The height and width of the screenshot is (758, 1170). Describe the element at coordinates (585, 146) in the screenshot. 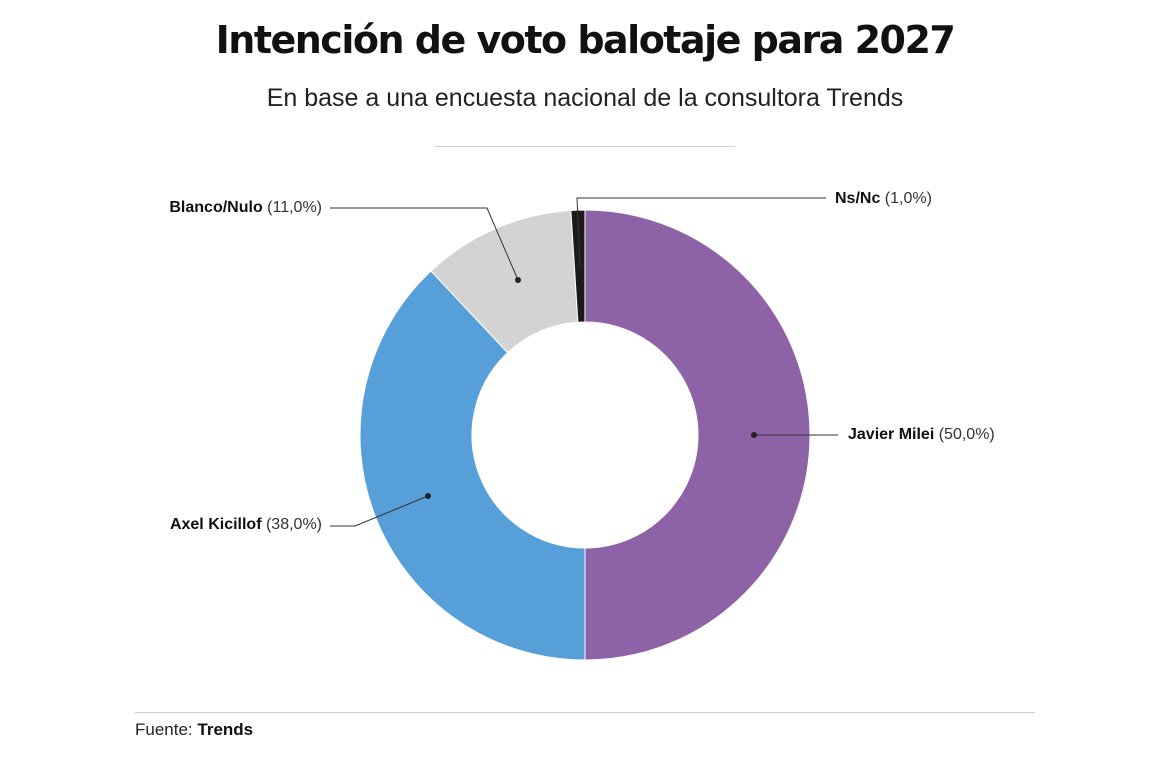

I see `top-divider` at that location.